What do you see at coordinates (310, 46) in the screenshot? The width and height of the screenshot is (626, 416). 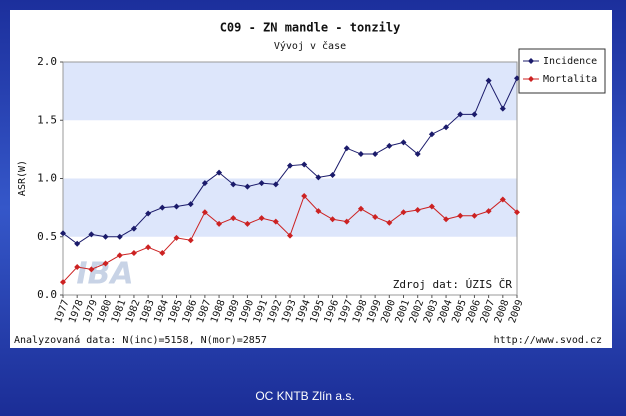 I see `chart-subtitle: Vývoj v čase` at bounding box center [310, 46].